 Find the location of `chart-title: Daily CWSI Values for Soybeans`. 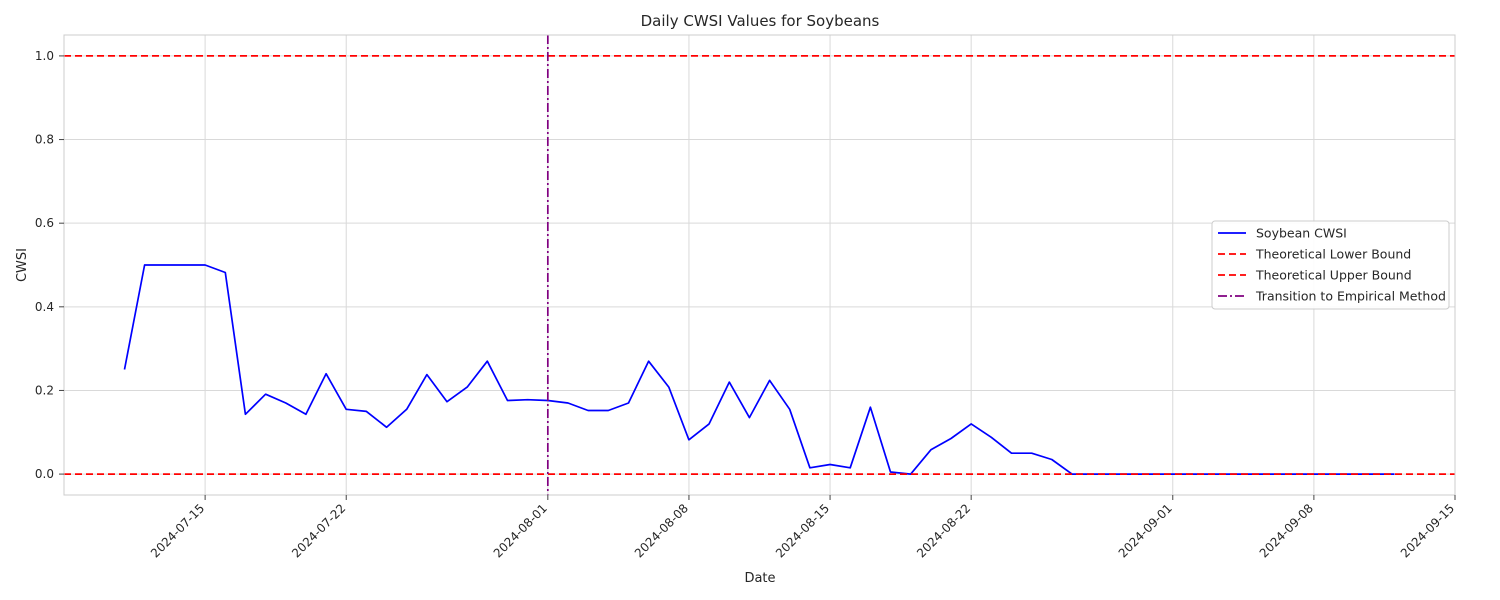

chart-title: Daily CWSI Values for Soybeans is located at coordinates (760, 21).